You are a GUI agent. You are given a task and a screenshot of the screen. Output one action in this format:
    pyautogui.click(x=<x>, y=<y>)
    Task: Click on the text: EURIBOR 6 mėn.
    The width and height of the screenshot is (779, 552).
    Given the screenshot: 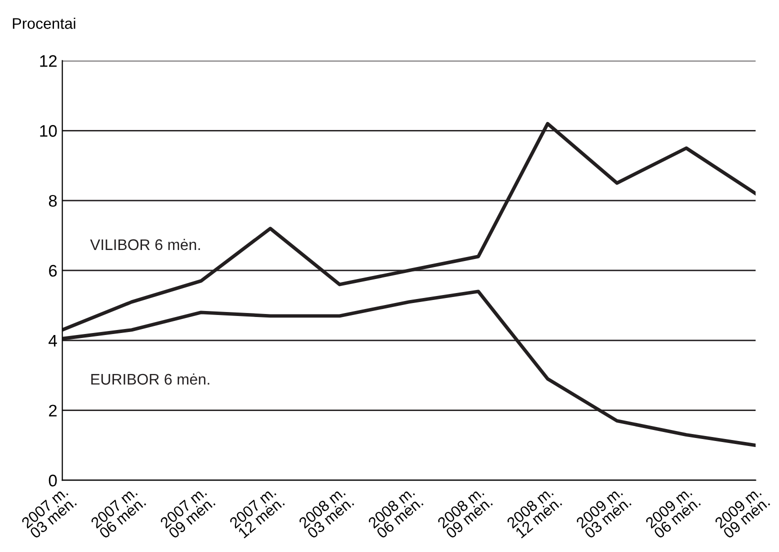 What is the action you would take?
    pyautogui.click(x=150, y=379)
    